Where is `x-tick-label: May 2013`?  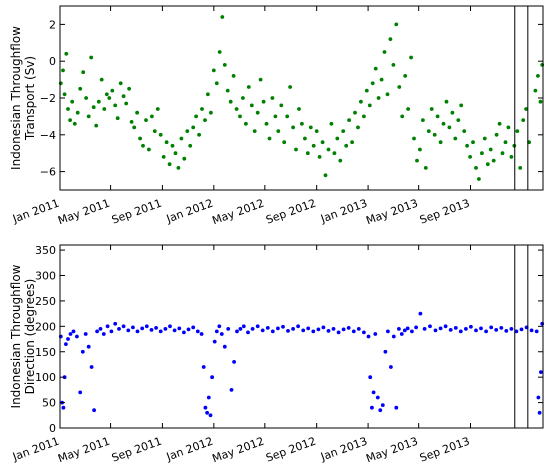 x-tick-label: May 2013 is located at coordinates (391, 212).